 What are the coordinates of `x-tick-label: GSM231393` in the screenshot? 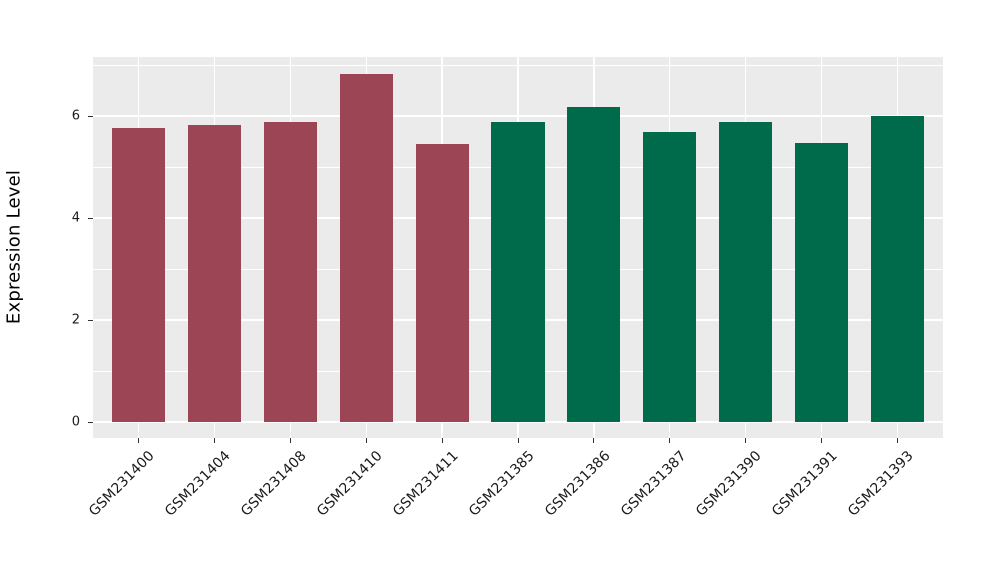 It's located at (881, 484).